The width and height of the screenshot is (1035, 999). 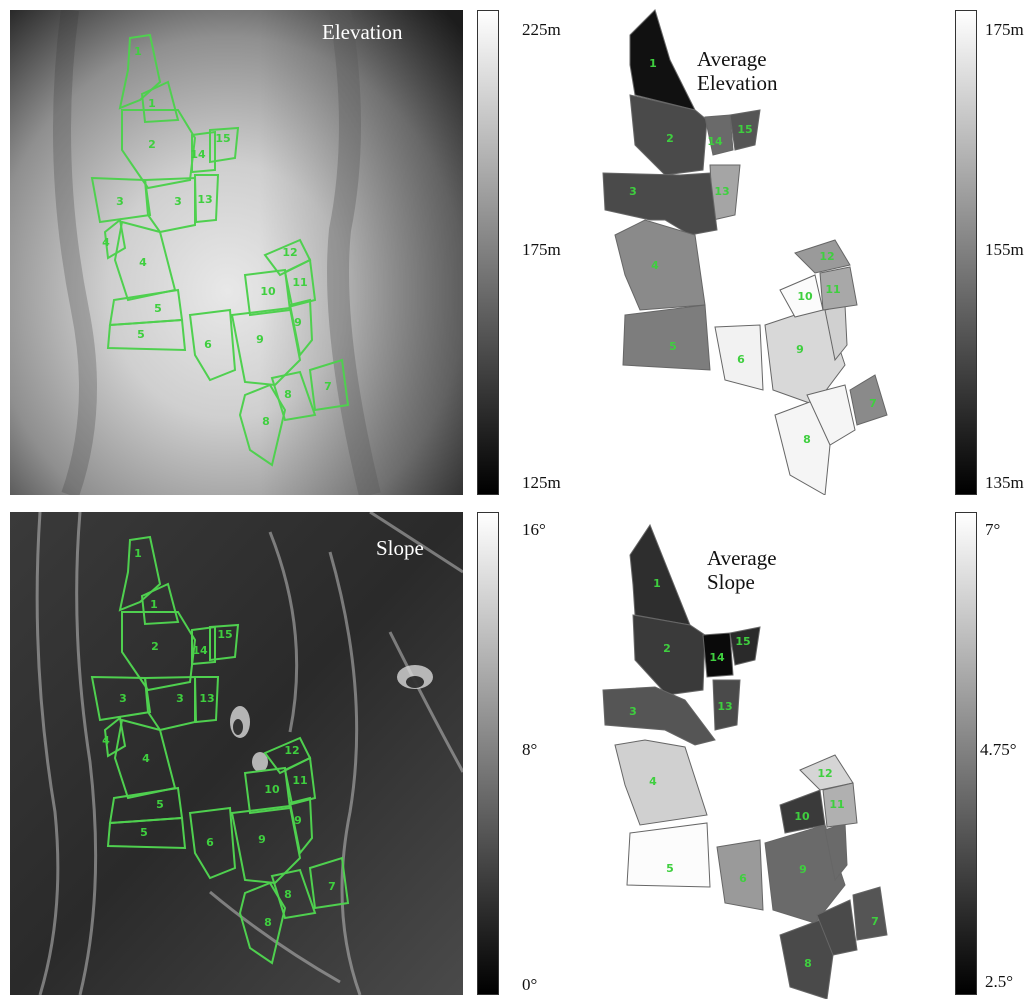 What do you see at coordinates (534, 529) in the screenshot?
I see `slope-scale-max: 16°` at bounding box center [534, 529].